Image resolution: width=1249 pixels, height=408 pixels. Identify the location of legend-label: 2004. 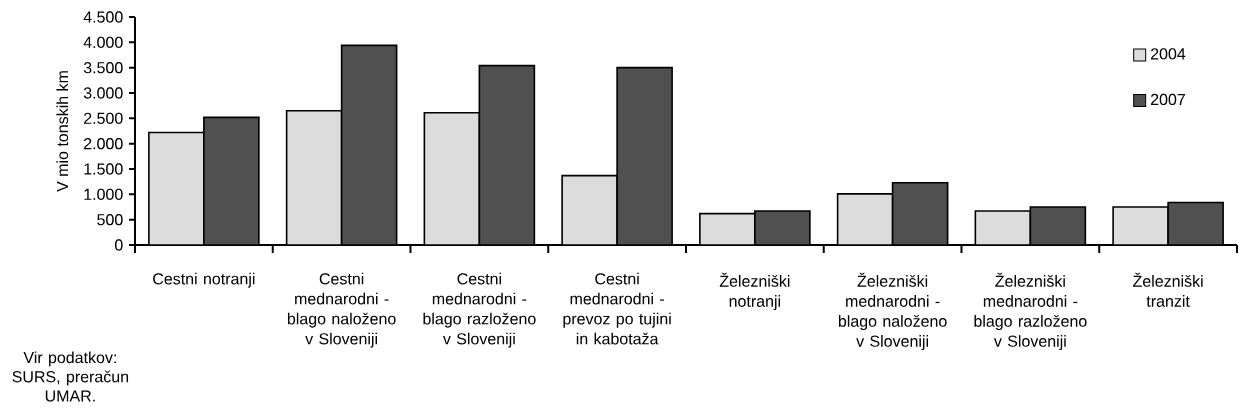
(1168, 54).